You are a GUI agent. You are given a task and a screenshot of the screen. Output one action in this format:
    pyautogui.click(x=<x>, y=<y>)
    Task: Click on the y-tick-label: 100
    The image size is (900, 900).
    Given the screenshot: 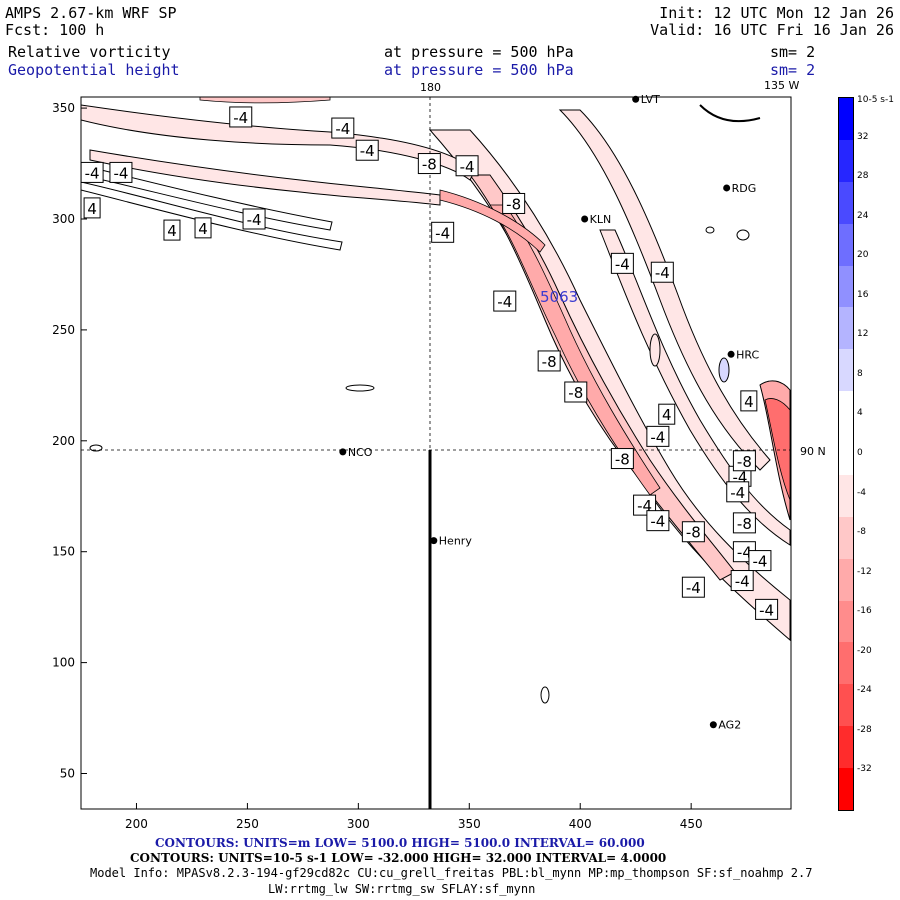 What is the action you would take?
    pyautogui.click(x=63, y=663)
    